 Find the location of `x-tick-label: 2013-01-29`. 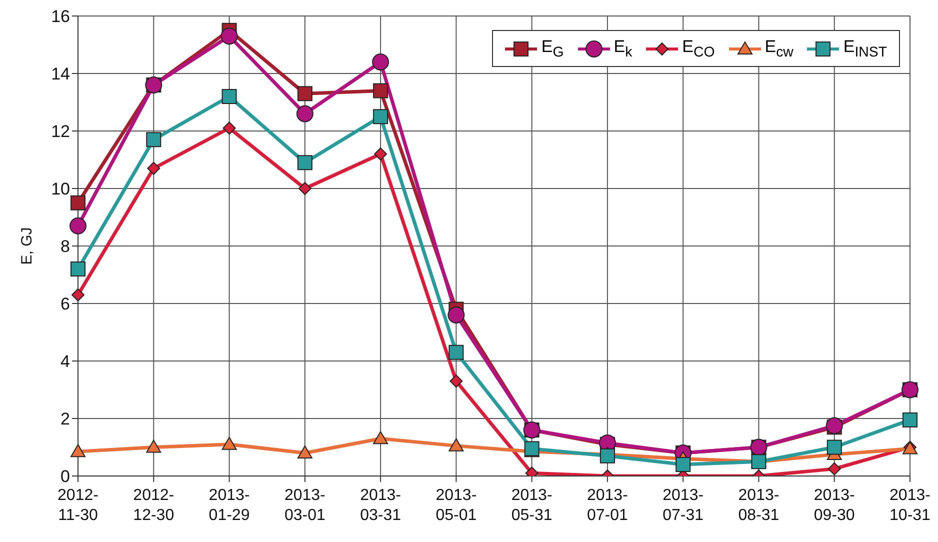

x-tick-label: 2013-01-29 is located at coordinates (229, 505).